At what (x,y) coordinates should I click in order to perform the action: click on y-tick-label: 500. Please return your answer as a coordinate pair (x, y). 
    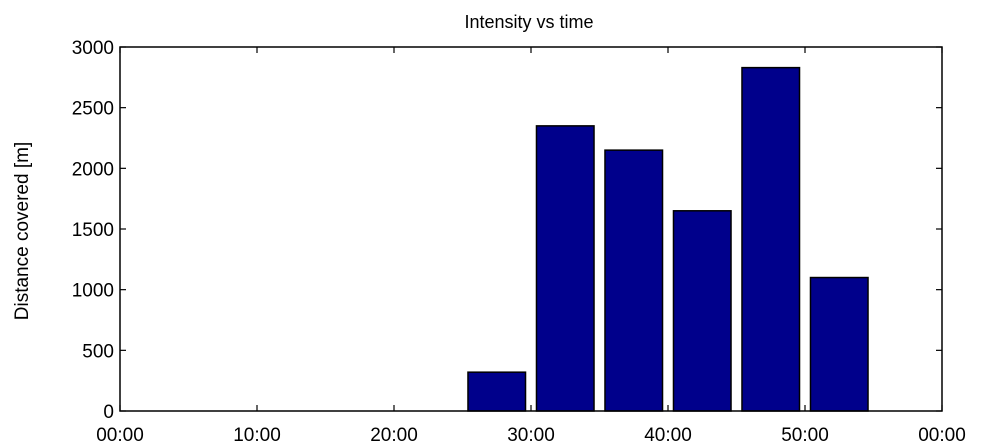
    Looking at the image, I should click on (98, 351).